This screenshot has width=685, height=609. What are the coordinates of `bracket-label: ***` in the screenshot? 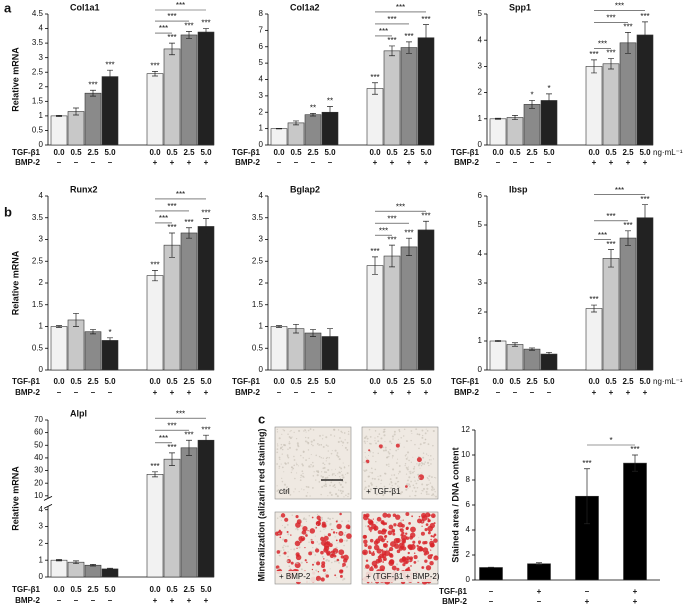 It's located at (171, 16).